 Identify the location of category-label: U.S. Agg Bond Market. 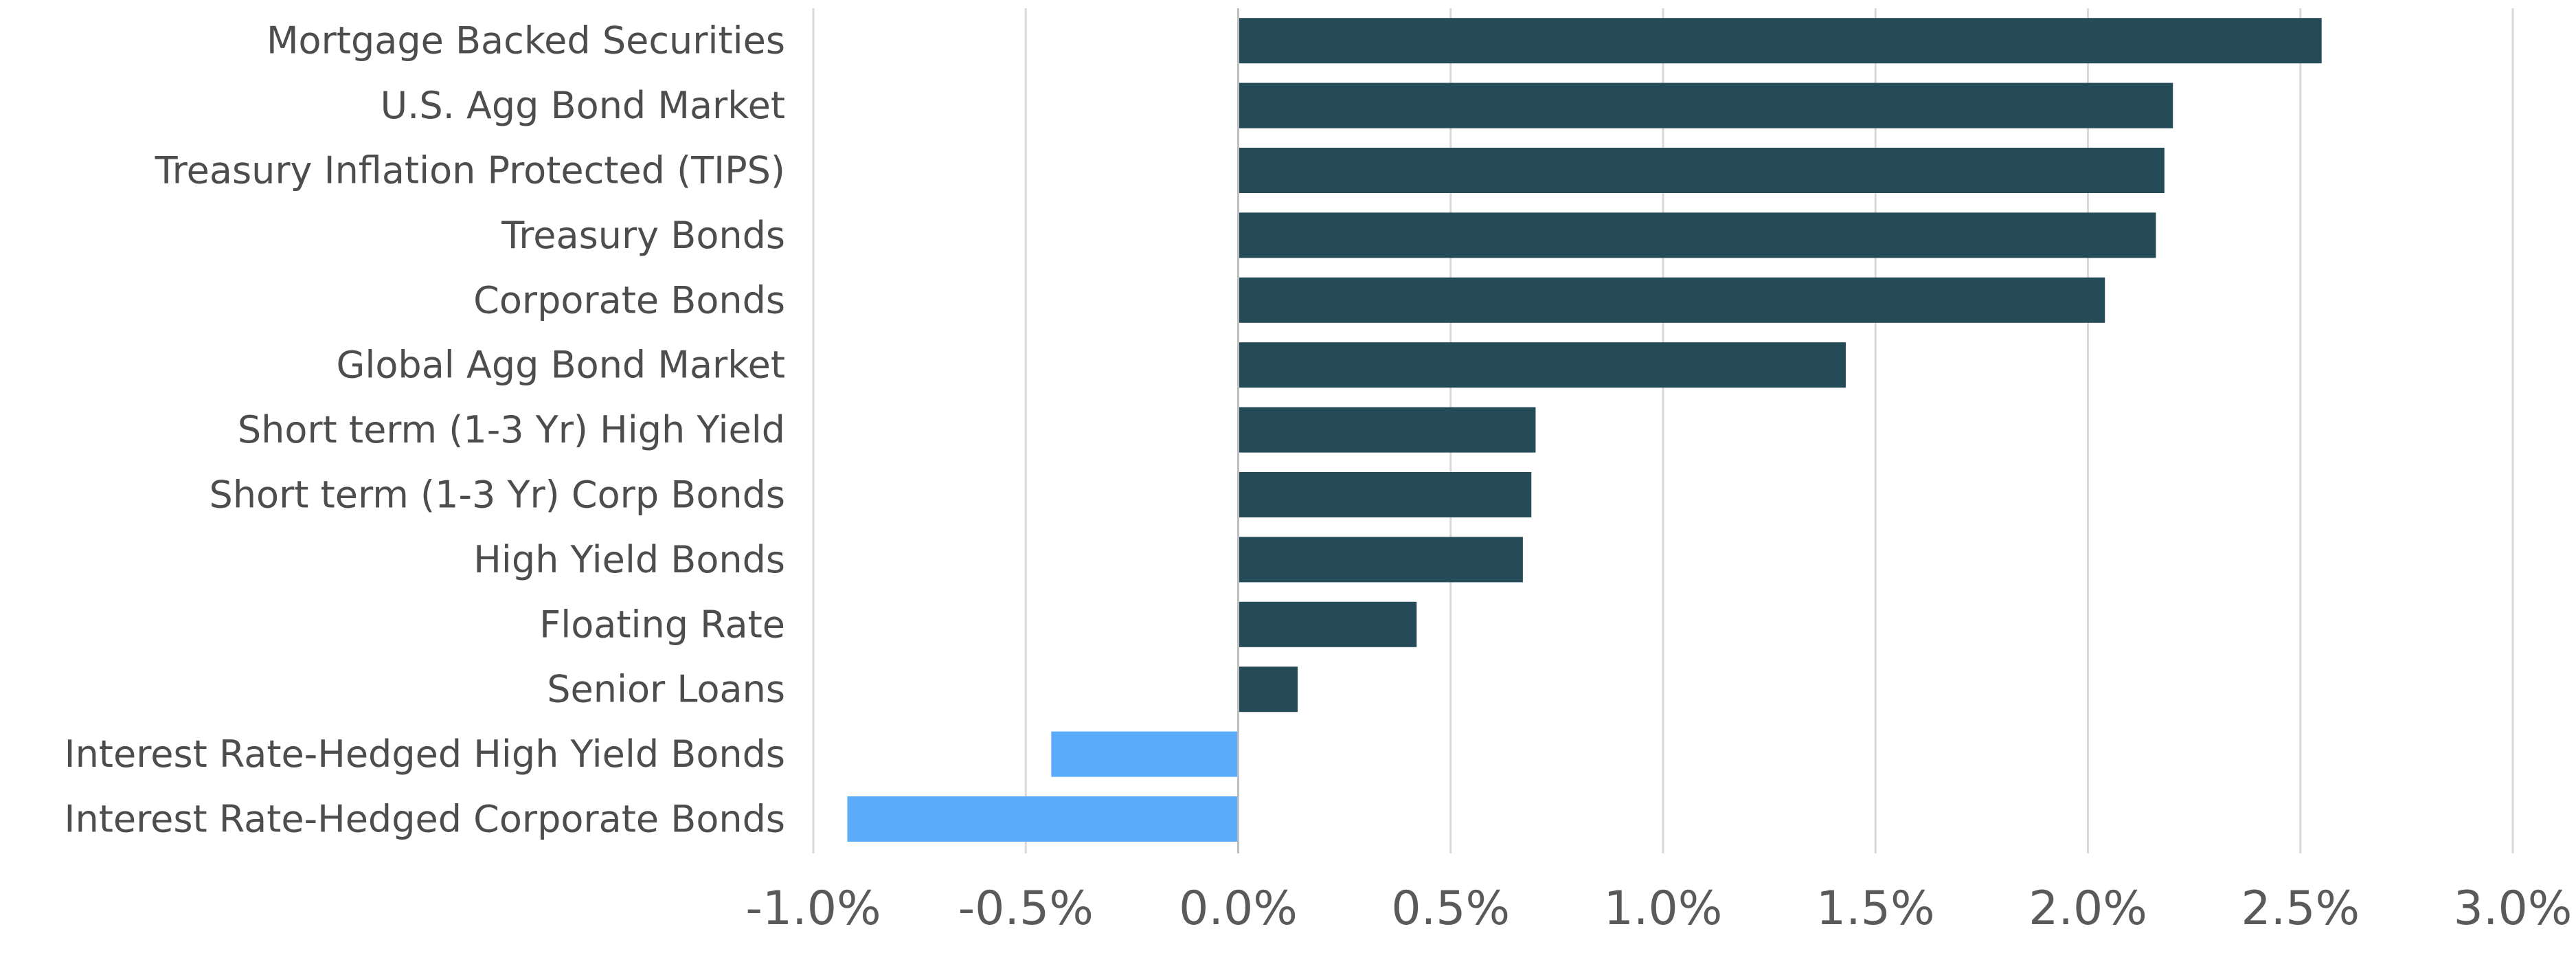
(583, 105).